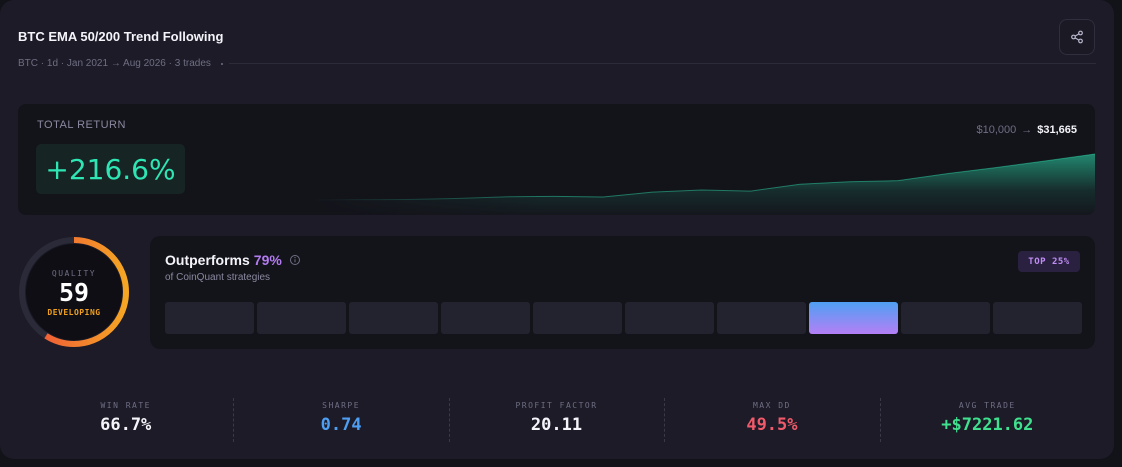  I want to click on quality-ring, so click(74, 292).